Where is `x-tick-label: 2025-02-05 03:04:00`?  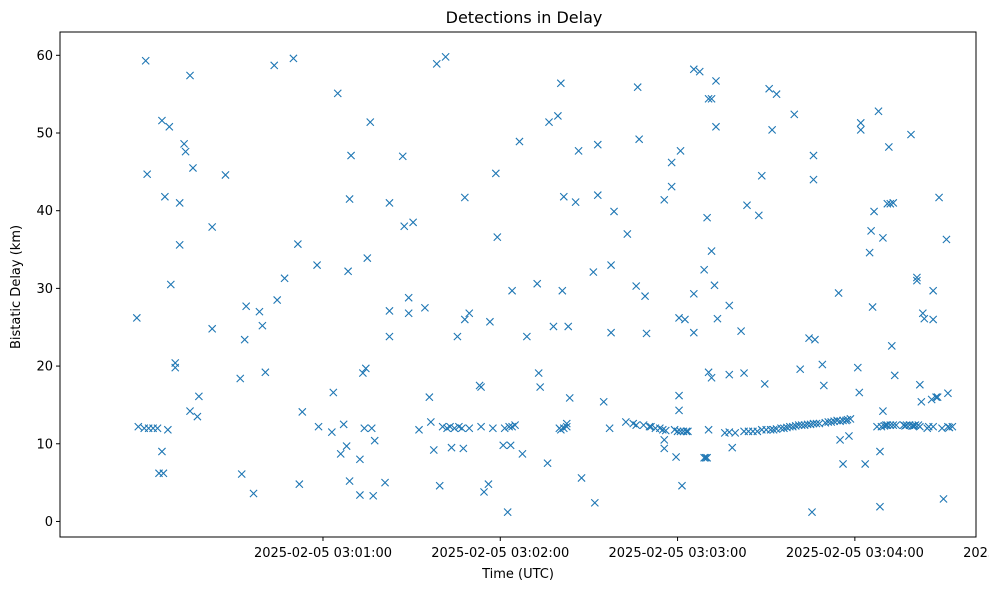
x-tick-label: 2025-02-05 03:04:00 is located at coordinates (855, 553).